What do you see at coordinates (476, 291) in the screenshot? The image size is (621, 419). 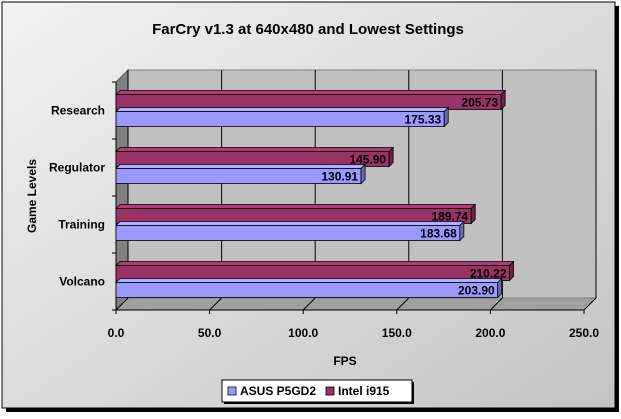 I see `bar-value-label: 203.90` at bounding box center [476, 291].